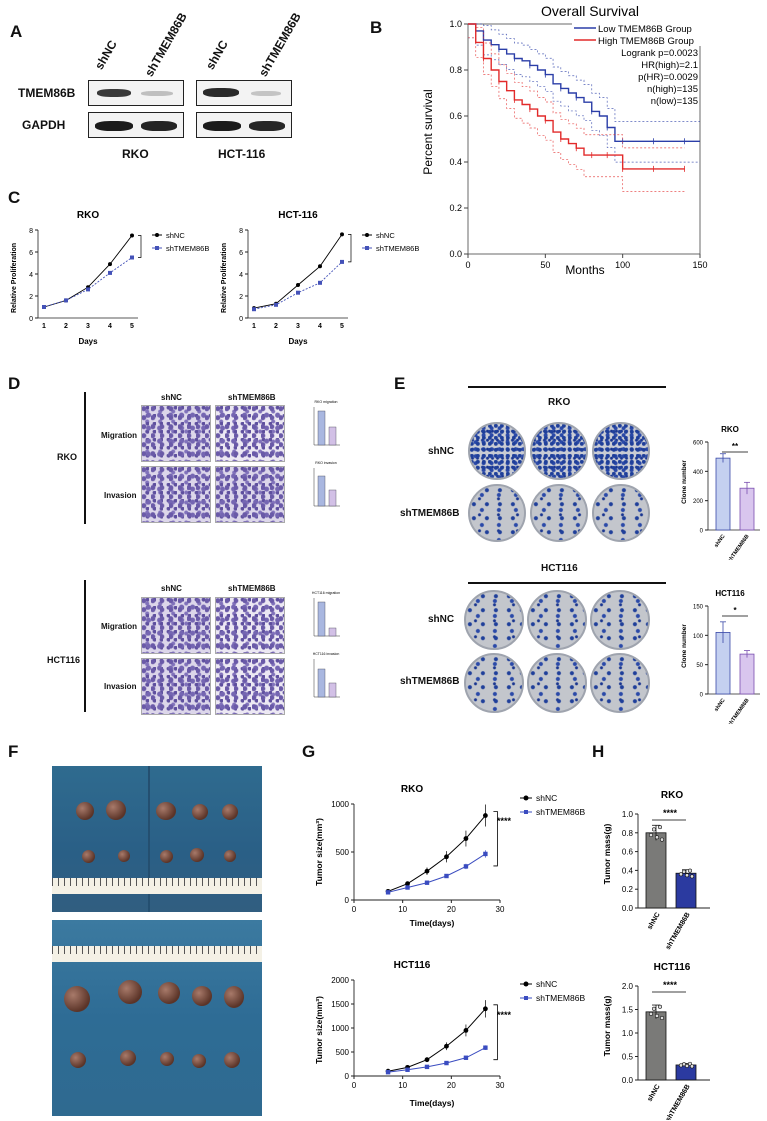 This screenshot has width=767, height=1121. Describe the element at coordinates (135, 154) in the screenshot. I see `cell-line-label: RKO` at that location.